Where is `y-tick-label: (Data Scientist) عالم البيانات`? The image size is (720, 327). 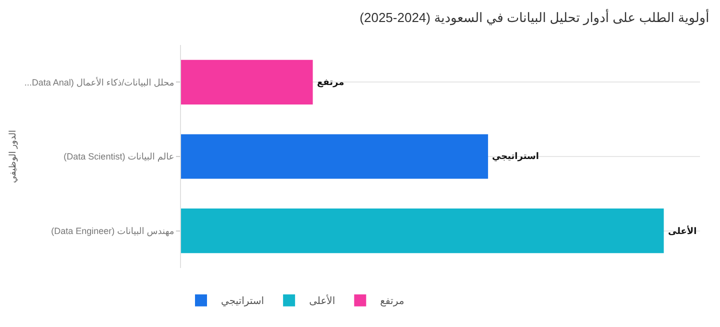 y-tick-label: (Data Scientist) عالم البيانات is located at coordinates (119, 157).